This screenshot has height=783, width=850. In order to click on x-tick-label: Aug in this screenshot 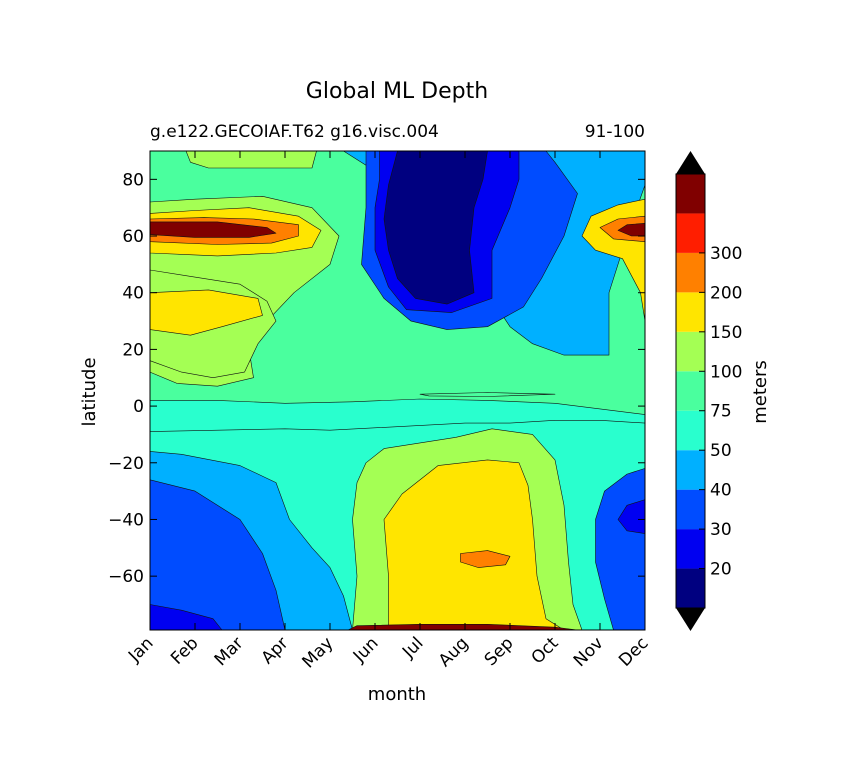, I will do `click(454, 652)`.